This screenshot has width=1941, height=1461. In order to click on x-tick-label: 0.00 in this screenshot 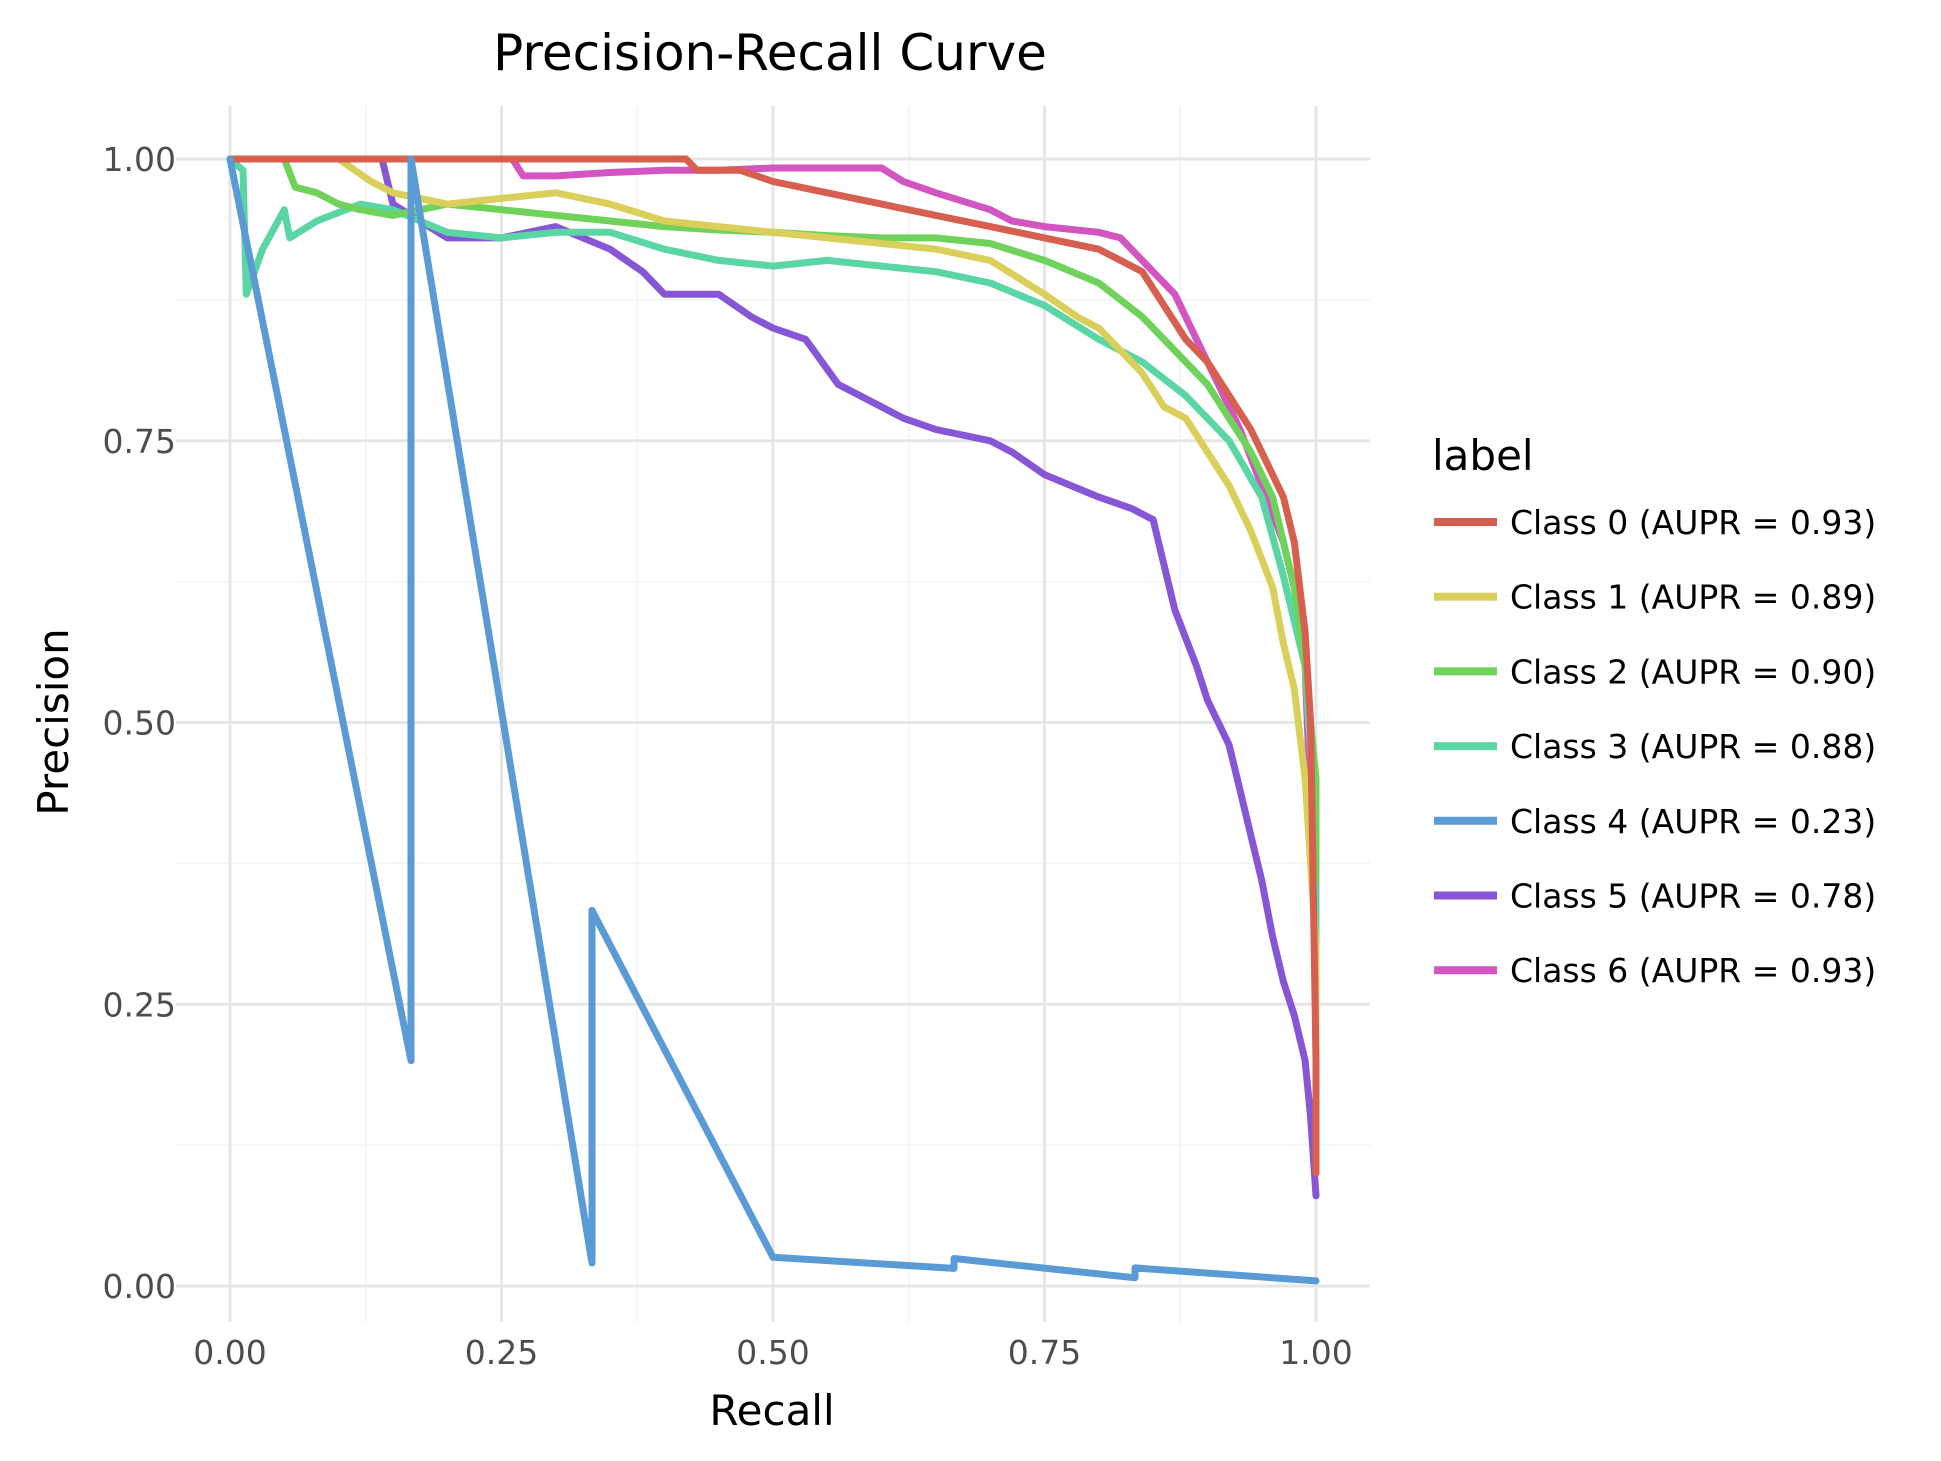, I will do `click(229, 1352)`.